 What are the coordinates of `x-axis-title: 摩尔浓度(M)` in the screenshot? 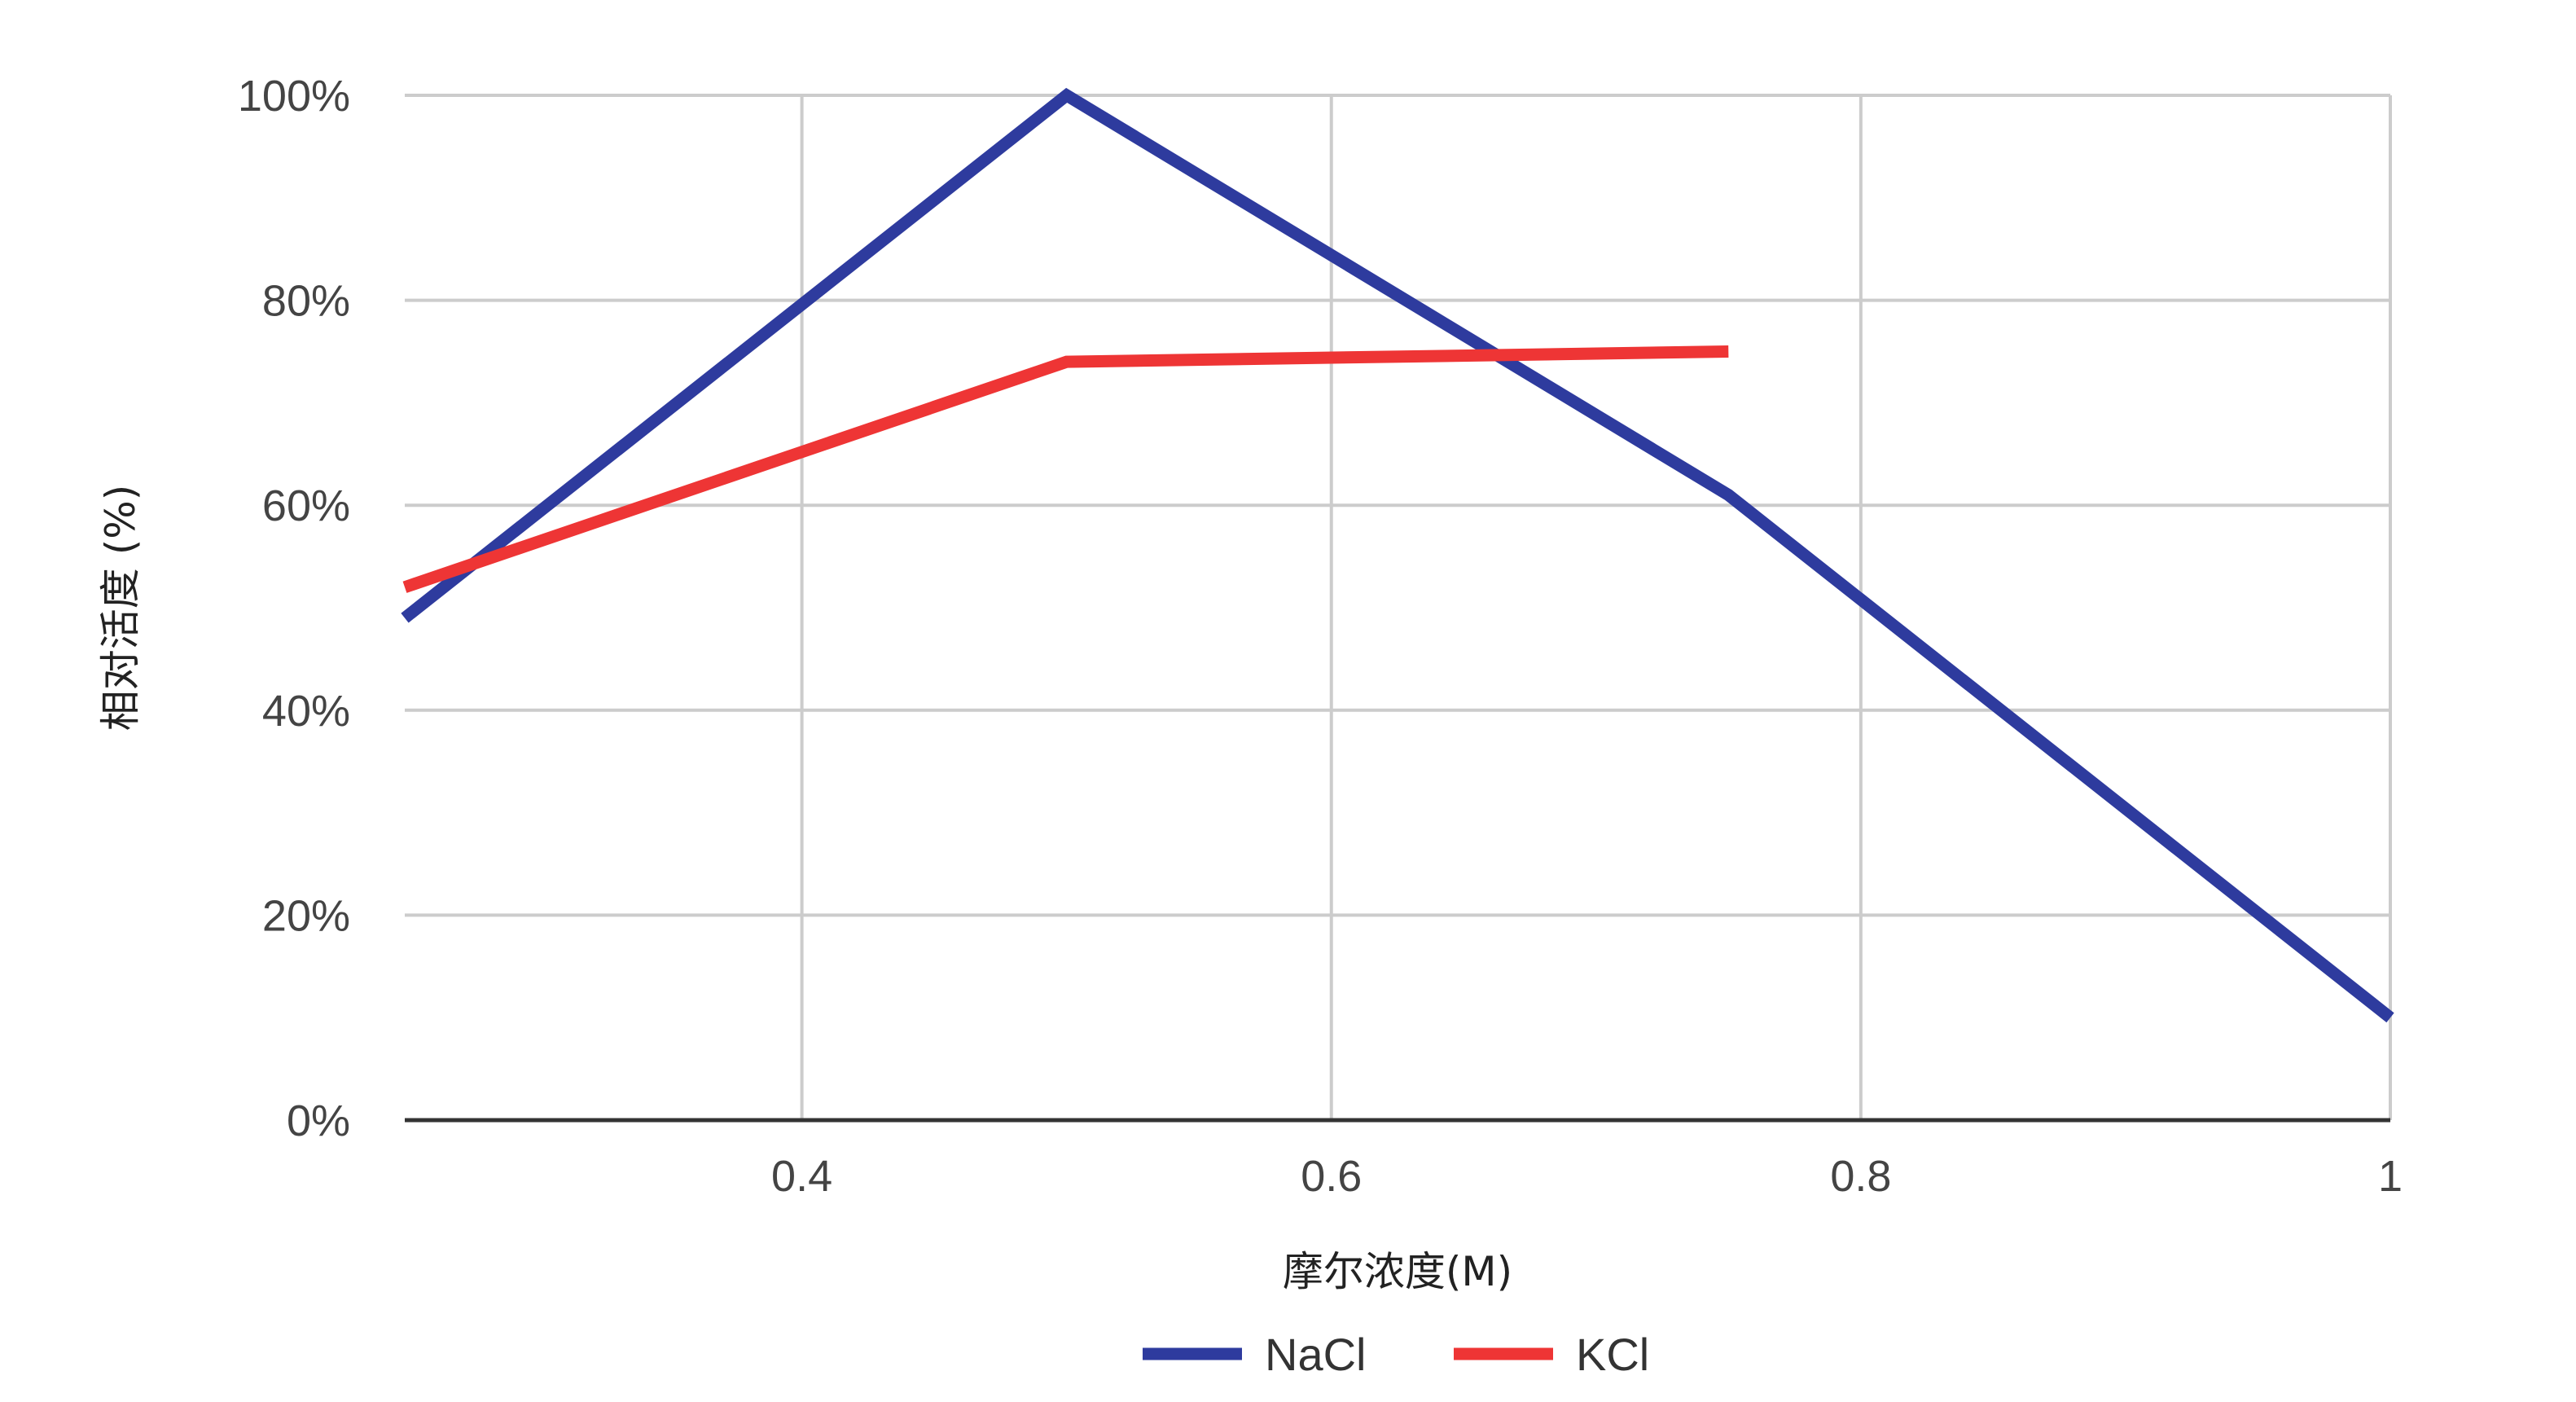 It's located at (1397, 1271).